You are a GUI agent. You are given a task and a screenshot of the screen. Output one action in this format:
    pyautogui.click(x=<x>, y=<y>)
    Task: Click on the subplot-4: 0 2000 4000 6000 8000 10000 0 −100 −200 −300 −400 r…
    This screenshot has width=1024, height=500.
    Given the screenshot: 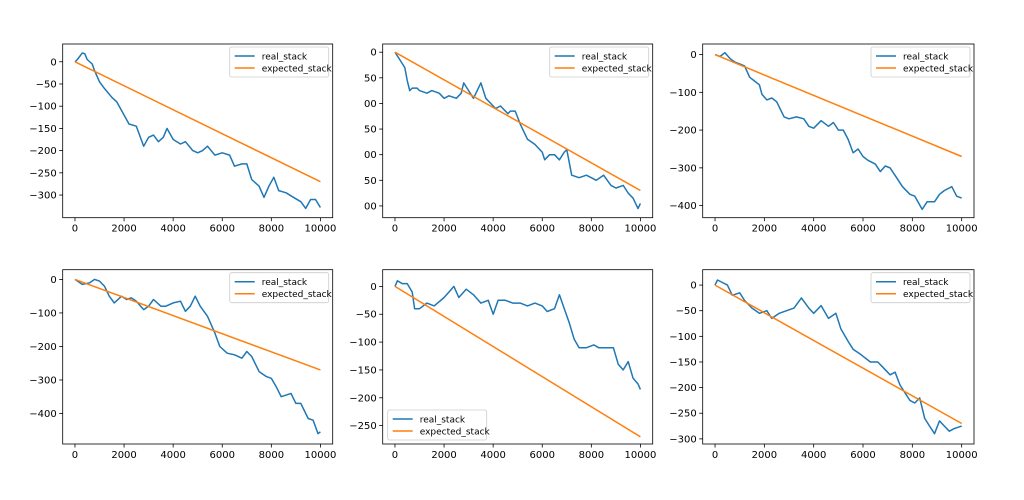 What is the action you would take?
    pyautogui.click(x=183, y=365)
    